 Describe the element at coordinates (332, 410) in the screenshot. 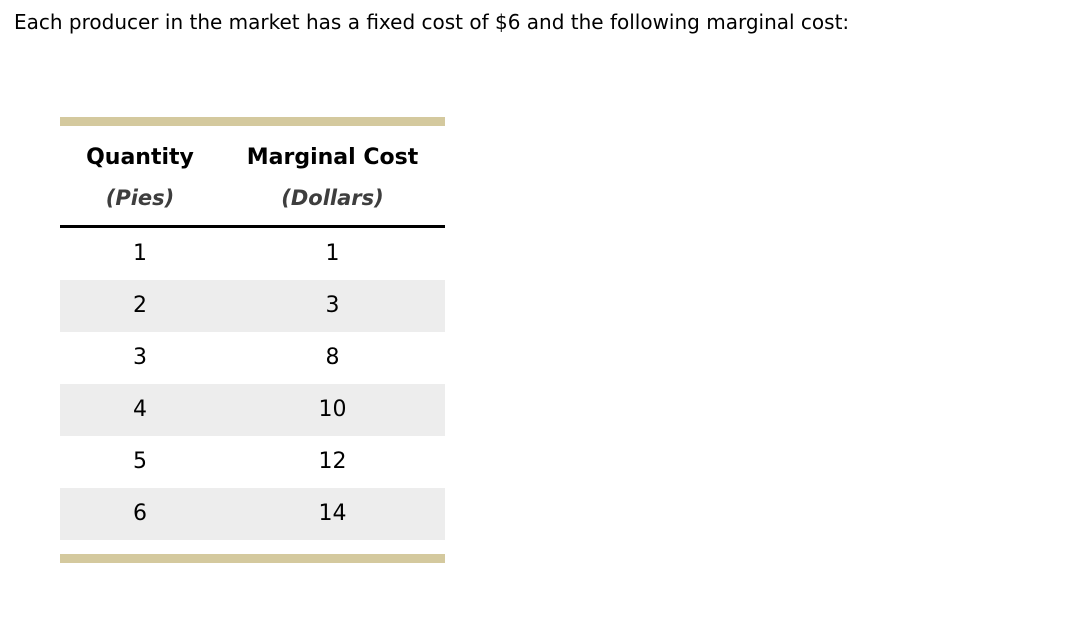

I see `marginal-cost-cell: 10` at that location.